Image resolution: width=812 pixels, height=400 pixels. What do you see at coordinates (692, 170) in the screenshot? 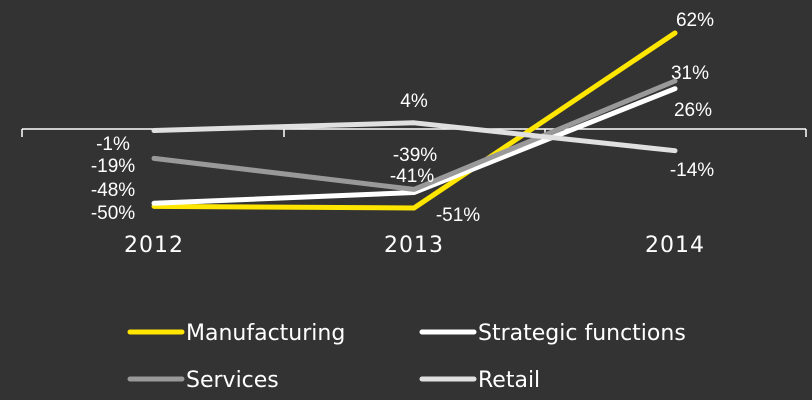
I see `data-label: -14%` at bounding box center [692, 170].